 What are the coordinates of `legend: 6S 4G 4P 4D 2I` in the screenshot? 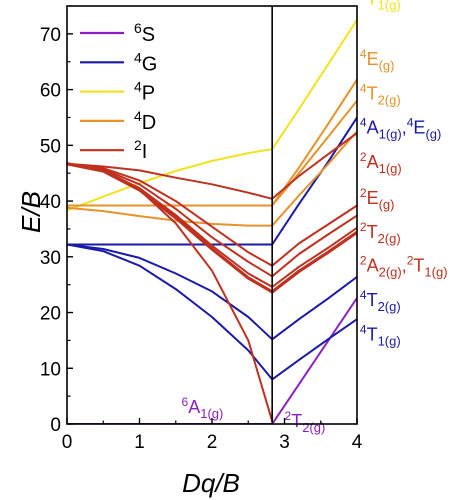 It's located at (118, 91).